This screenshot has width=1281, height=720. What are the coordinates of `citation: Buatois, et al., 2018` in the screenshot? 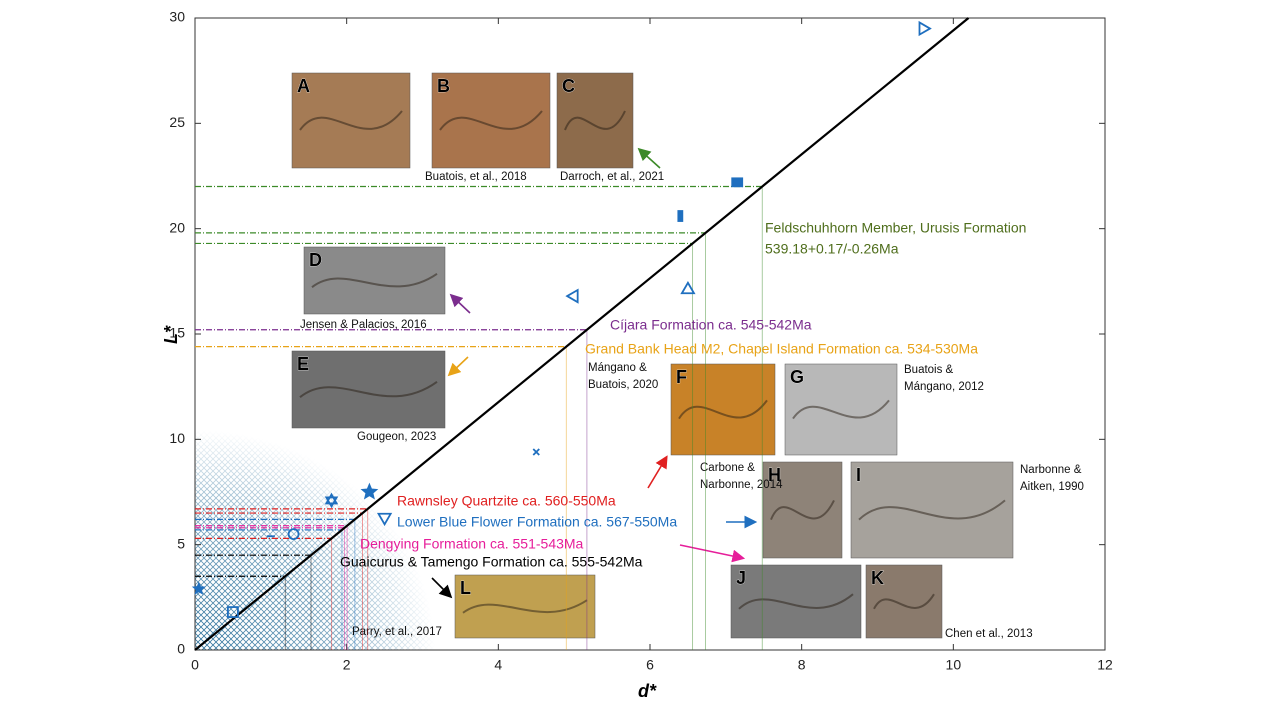 It's located at (476, 177).